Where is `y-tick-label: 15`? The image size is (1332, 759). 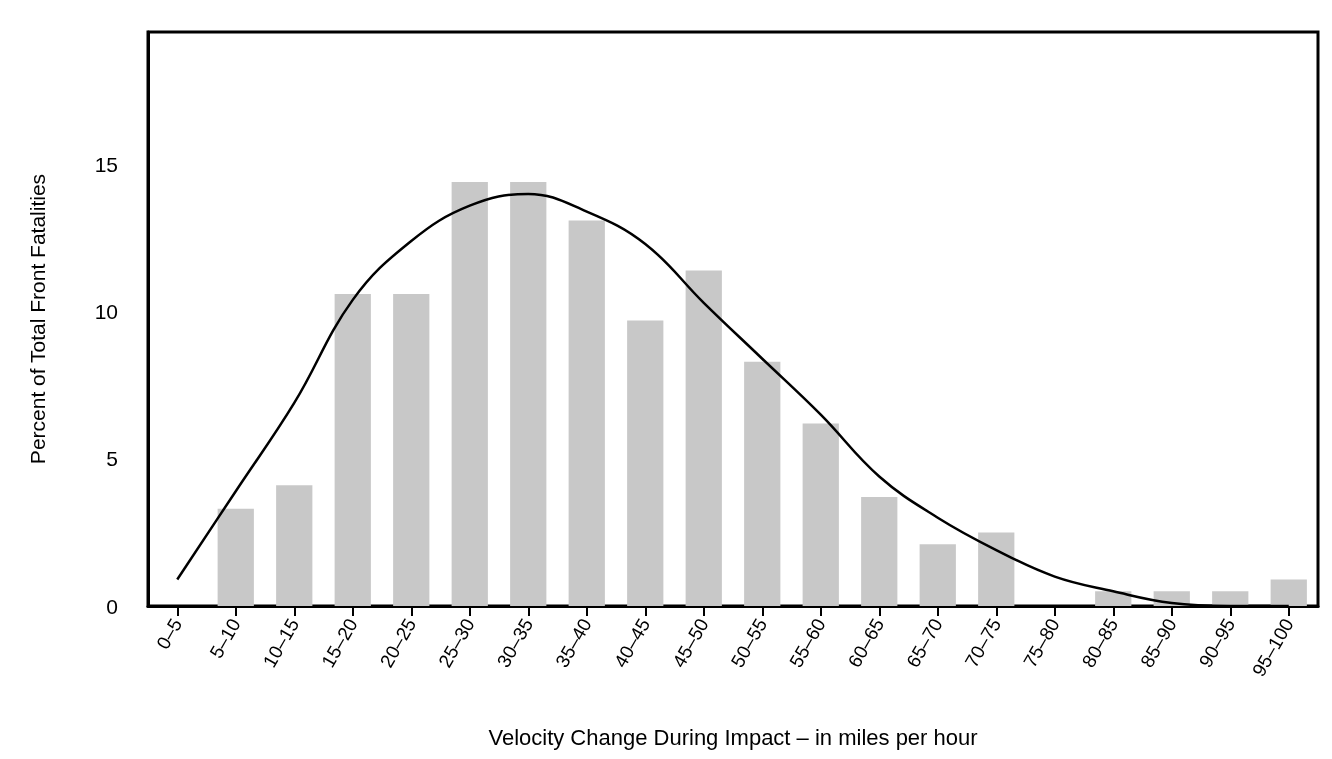
y-tick-label: 15 is located at coordinates (106, 164).